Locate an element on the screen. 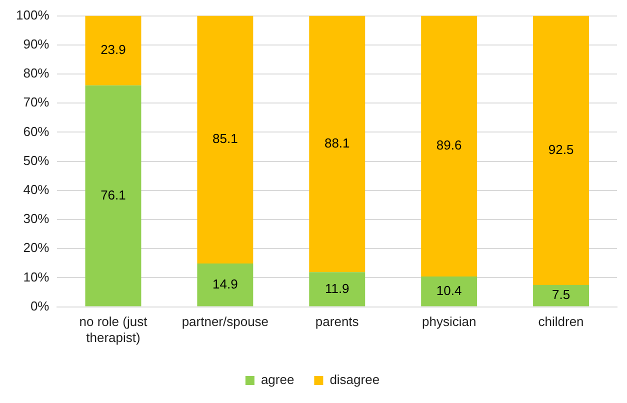 The width and height of the screenshot is (627, 403). x-tick-label: parents is located at coordinates (337, 322).